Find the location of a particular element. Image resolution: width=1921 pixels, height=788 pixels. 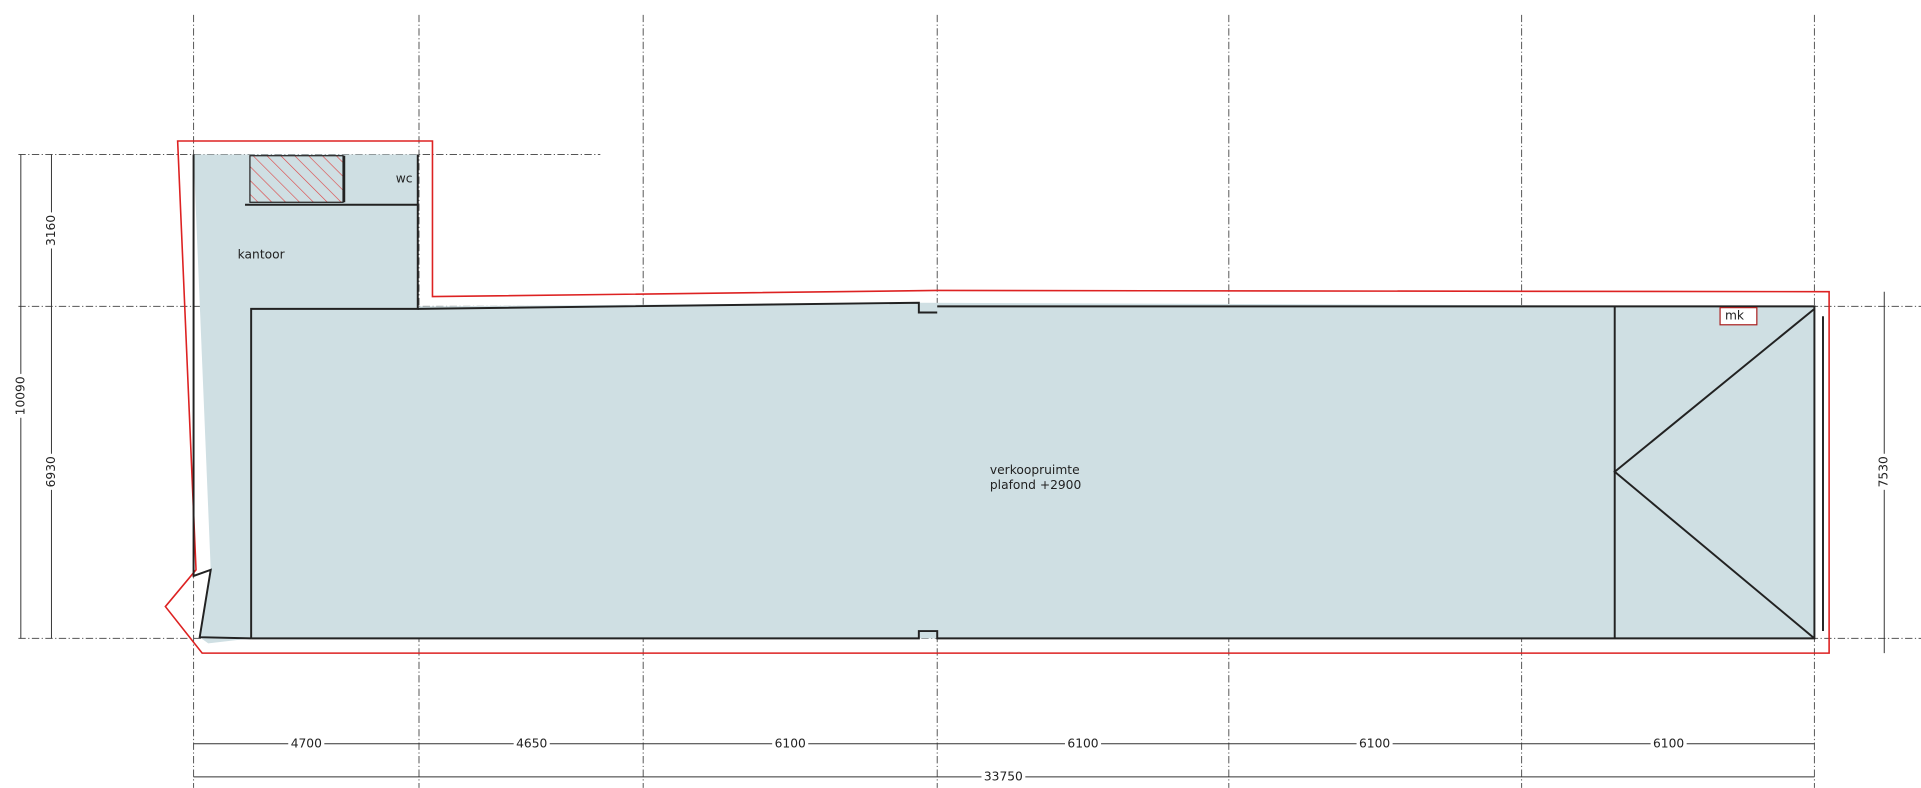

room-label: kantoor is located at coordinates (262, 254).